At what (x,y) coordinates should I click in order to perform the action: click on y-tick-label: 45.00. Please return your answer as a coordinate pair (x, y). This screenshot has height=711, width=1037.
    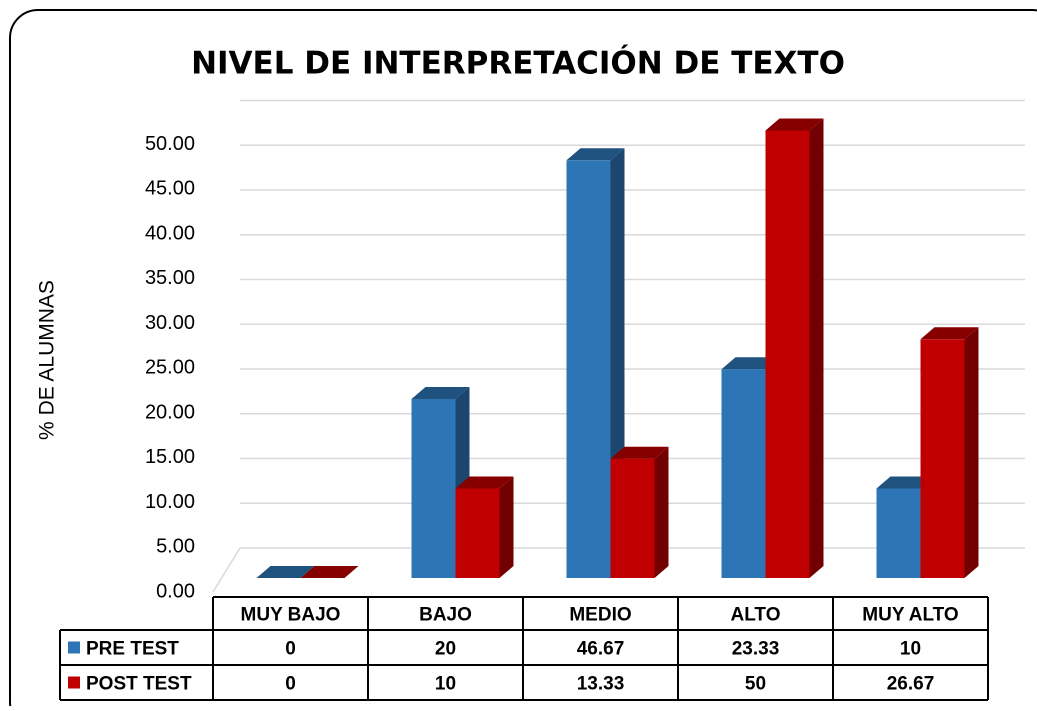
    Looking at the image, I should click on (170, 189).